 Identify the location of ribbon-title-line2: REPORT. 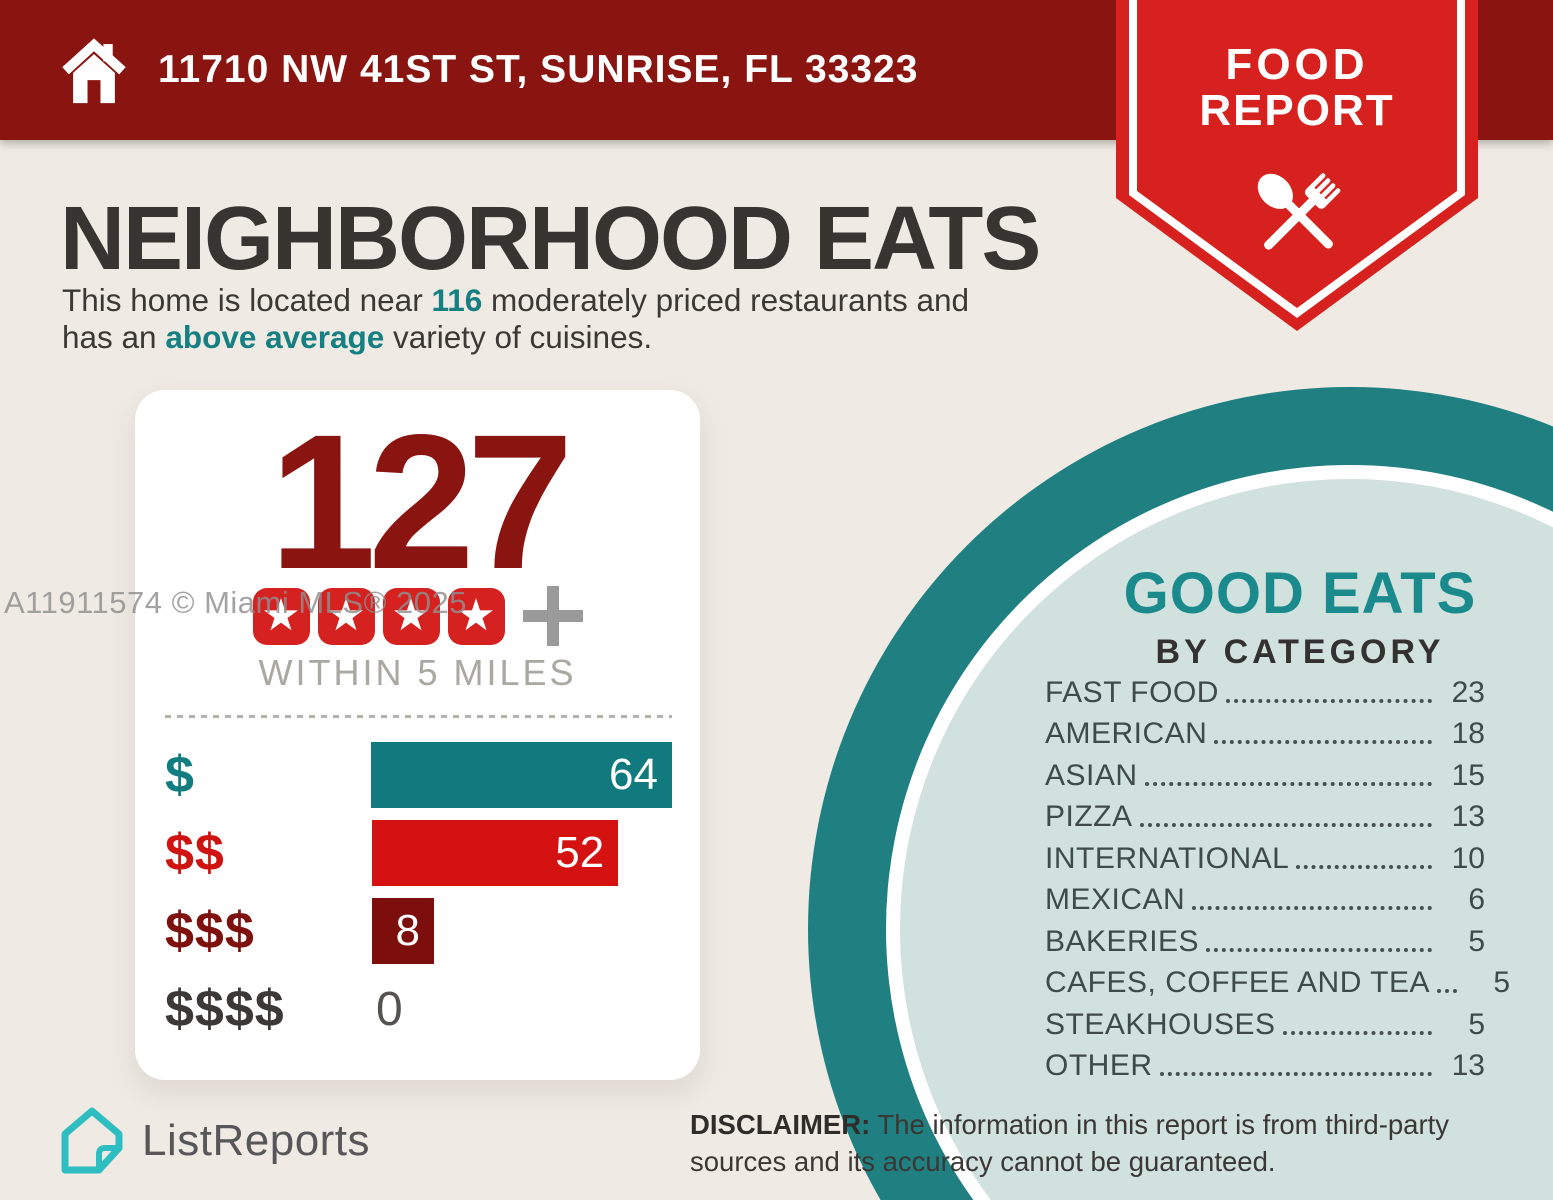
(1297, 110).